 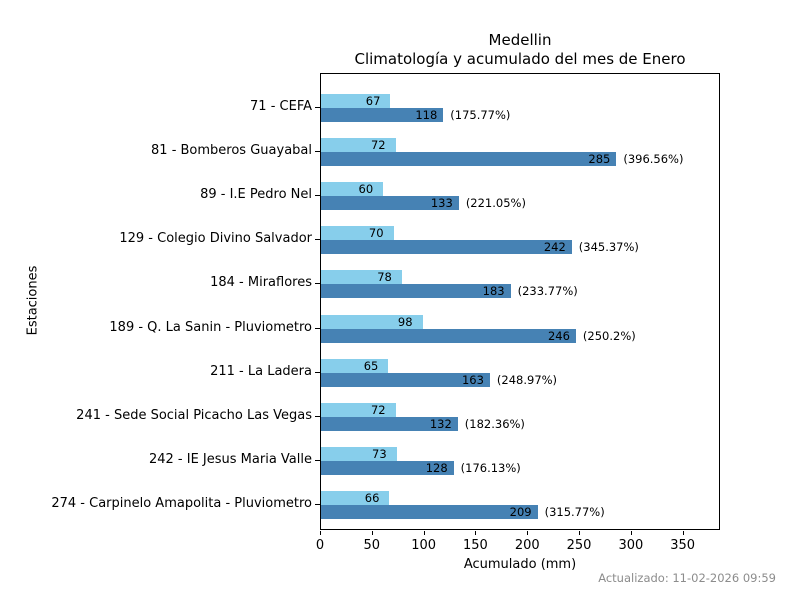 I want to click on chart-title: Medellin, so click(x=520, y=40).